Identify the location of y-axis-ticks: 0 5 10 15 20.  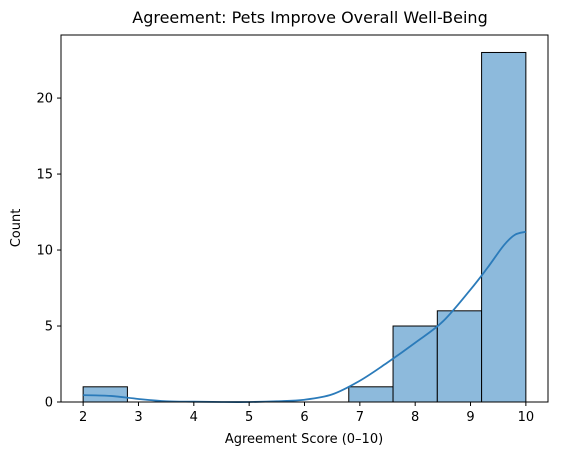
(48, 251).